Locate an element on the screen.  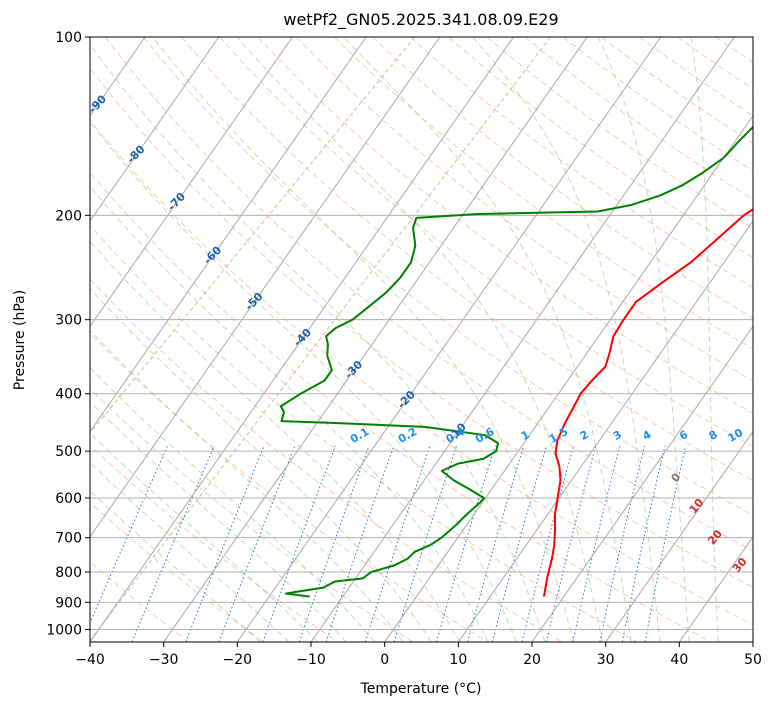
x-tick-label: −10 is located at coordinates (311, 660).